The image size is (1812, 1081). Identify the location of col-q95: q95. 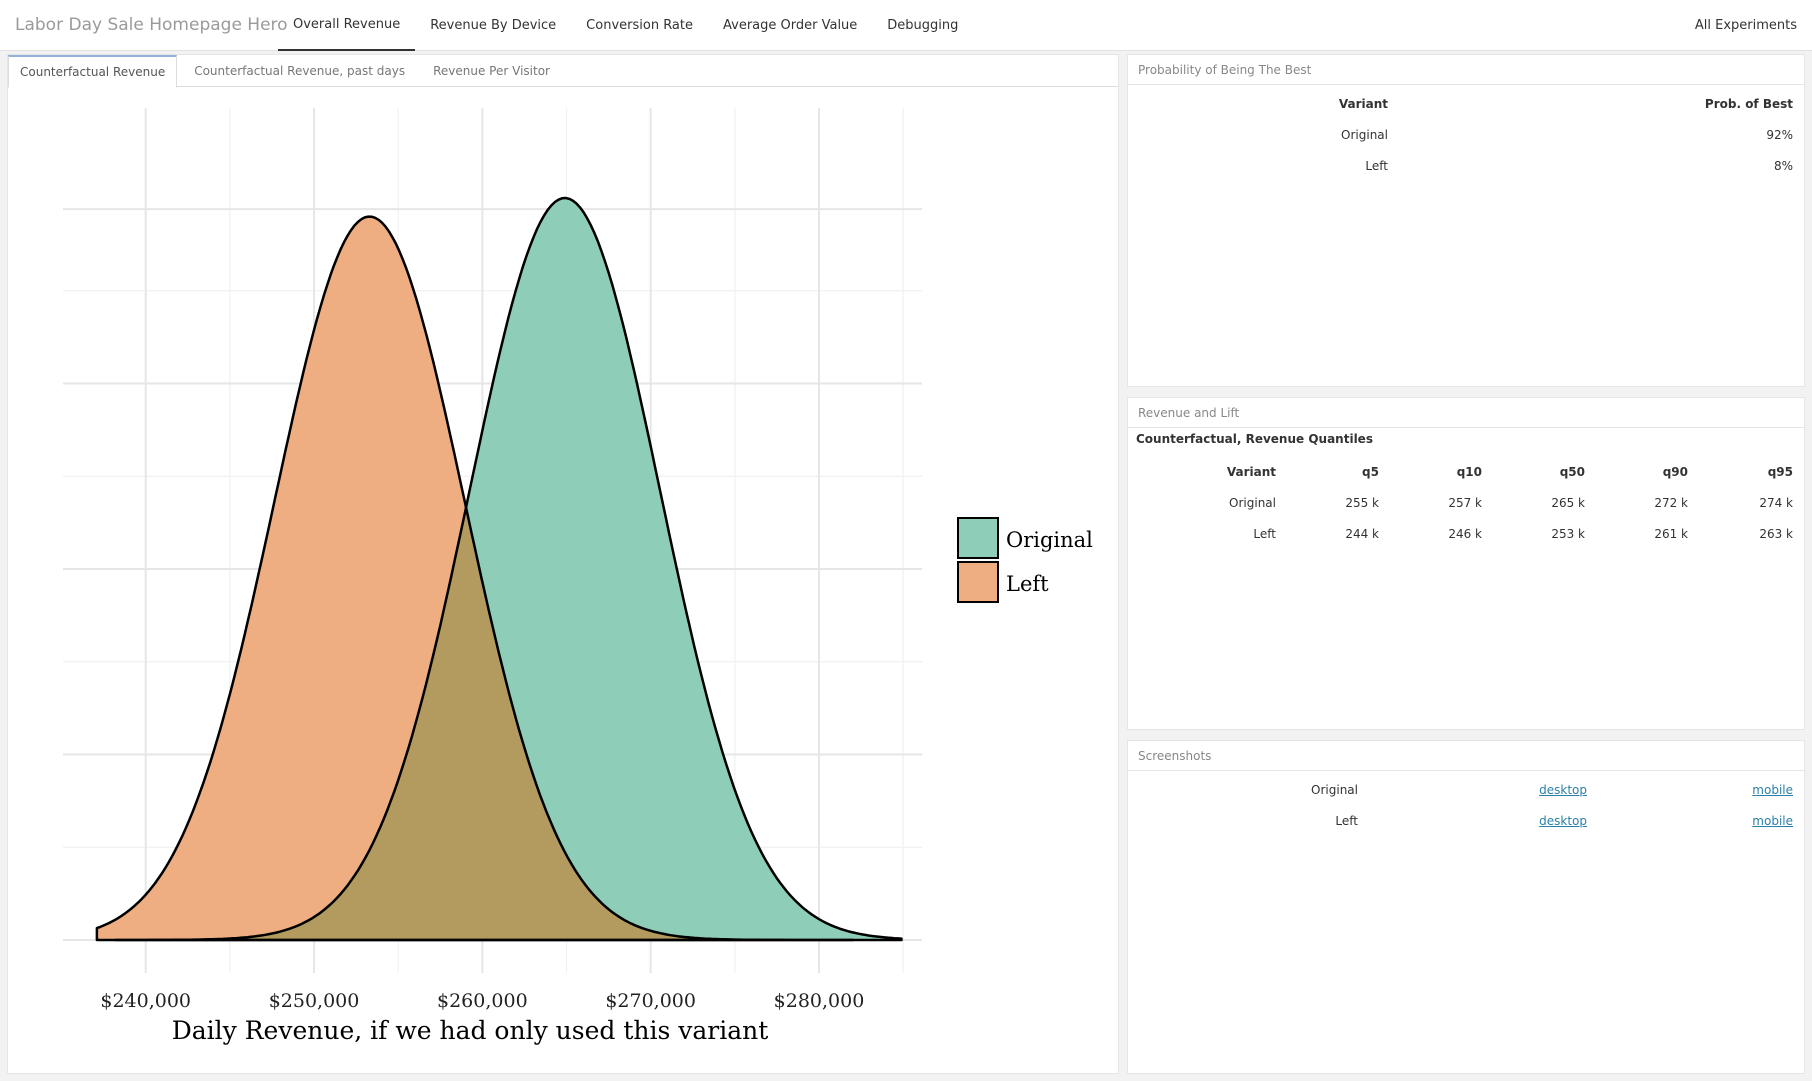
(1780, 471).